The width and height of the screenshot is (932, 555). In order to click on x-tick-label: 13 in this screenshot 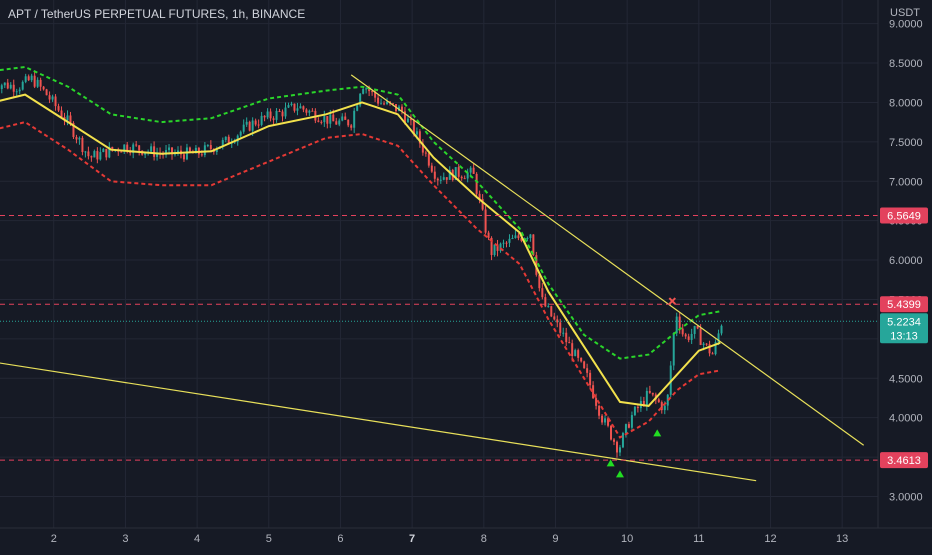, I will do `click(842, 539)`.